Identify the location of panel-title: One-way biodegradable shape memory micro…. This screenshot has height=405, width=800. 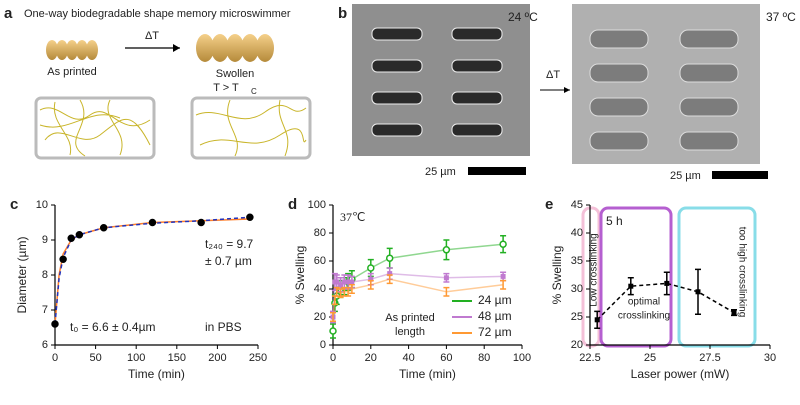
(157, 14).